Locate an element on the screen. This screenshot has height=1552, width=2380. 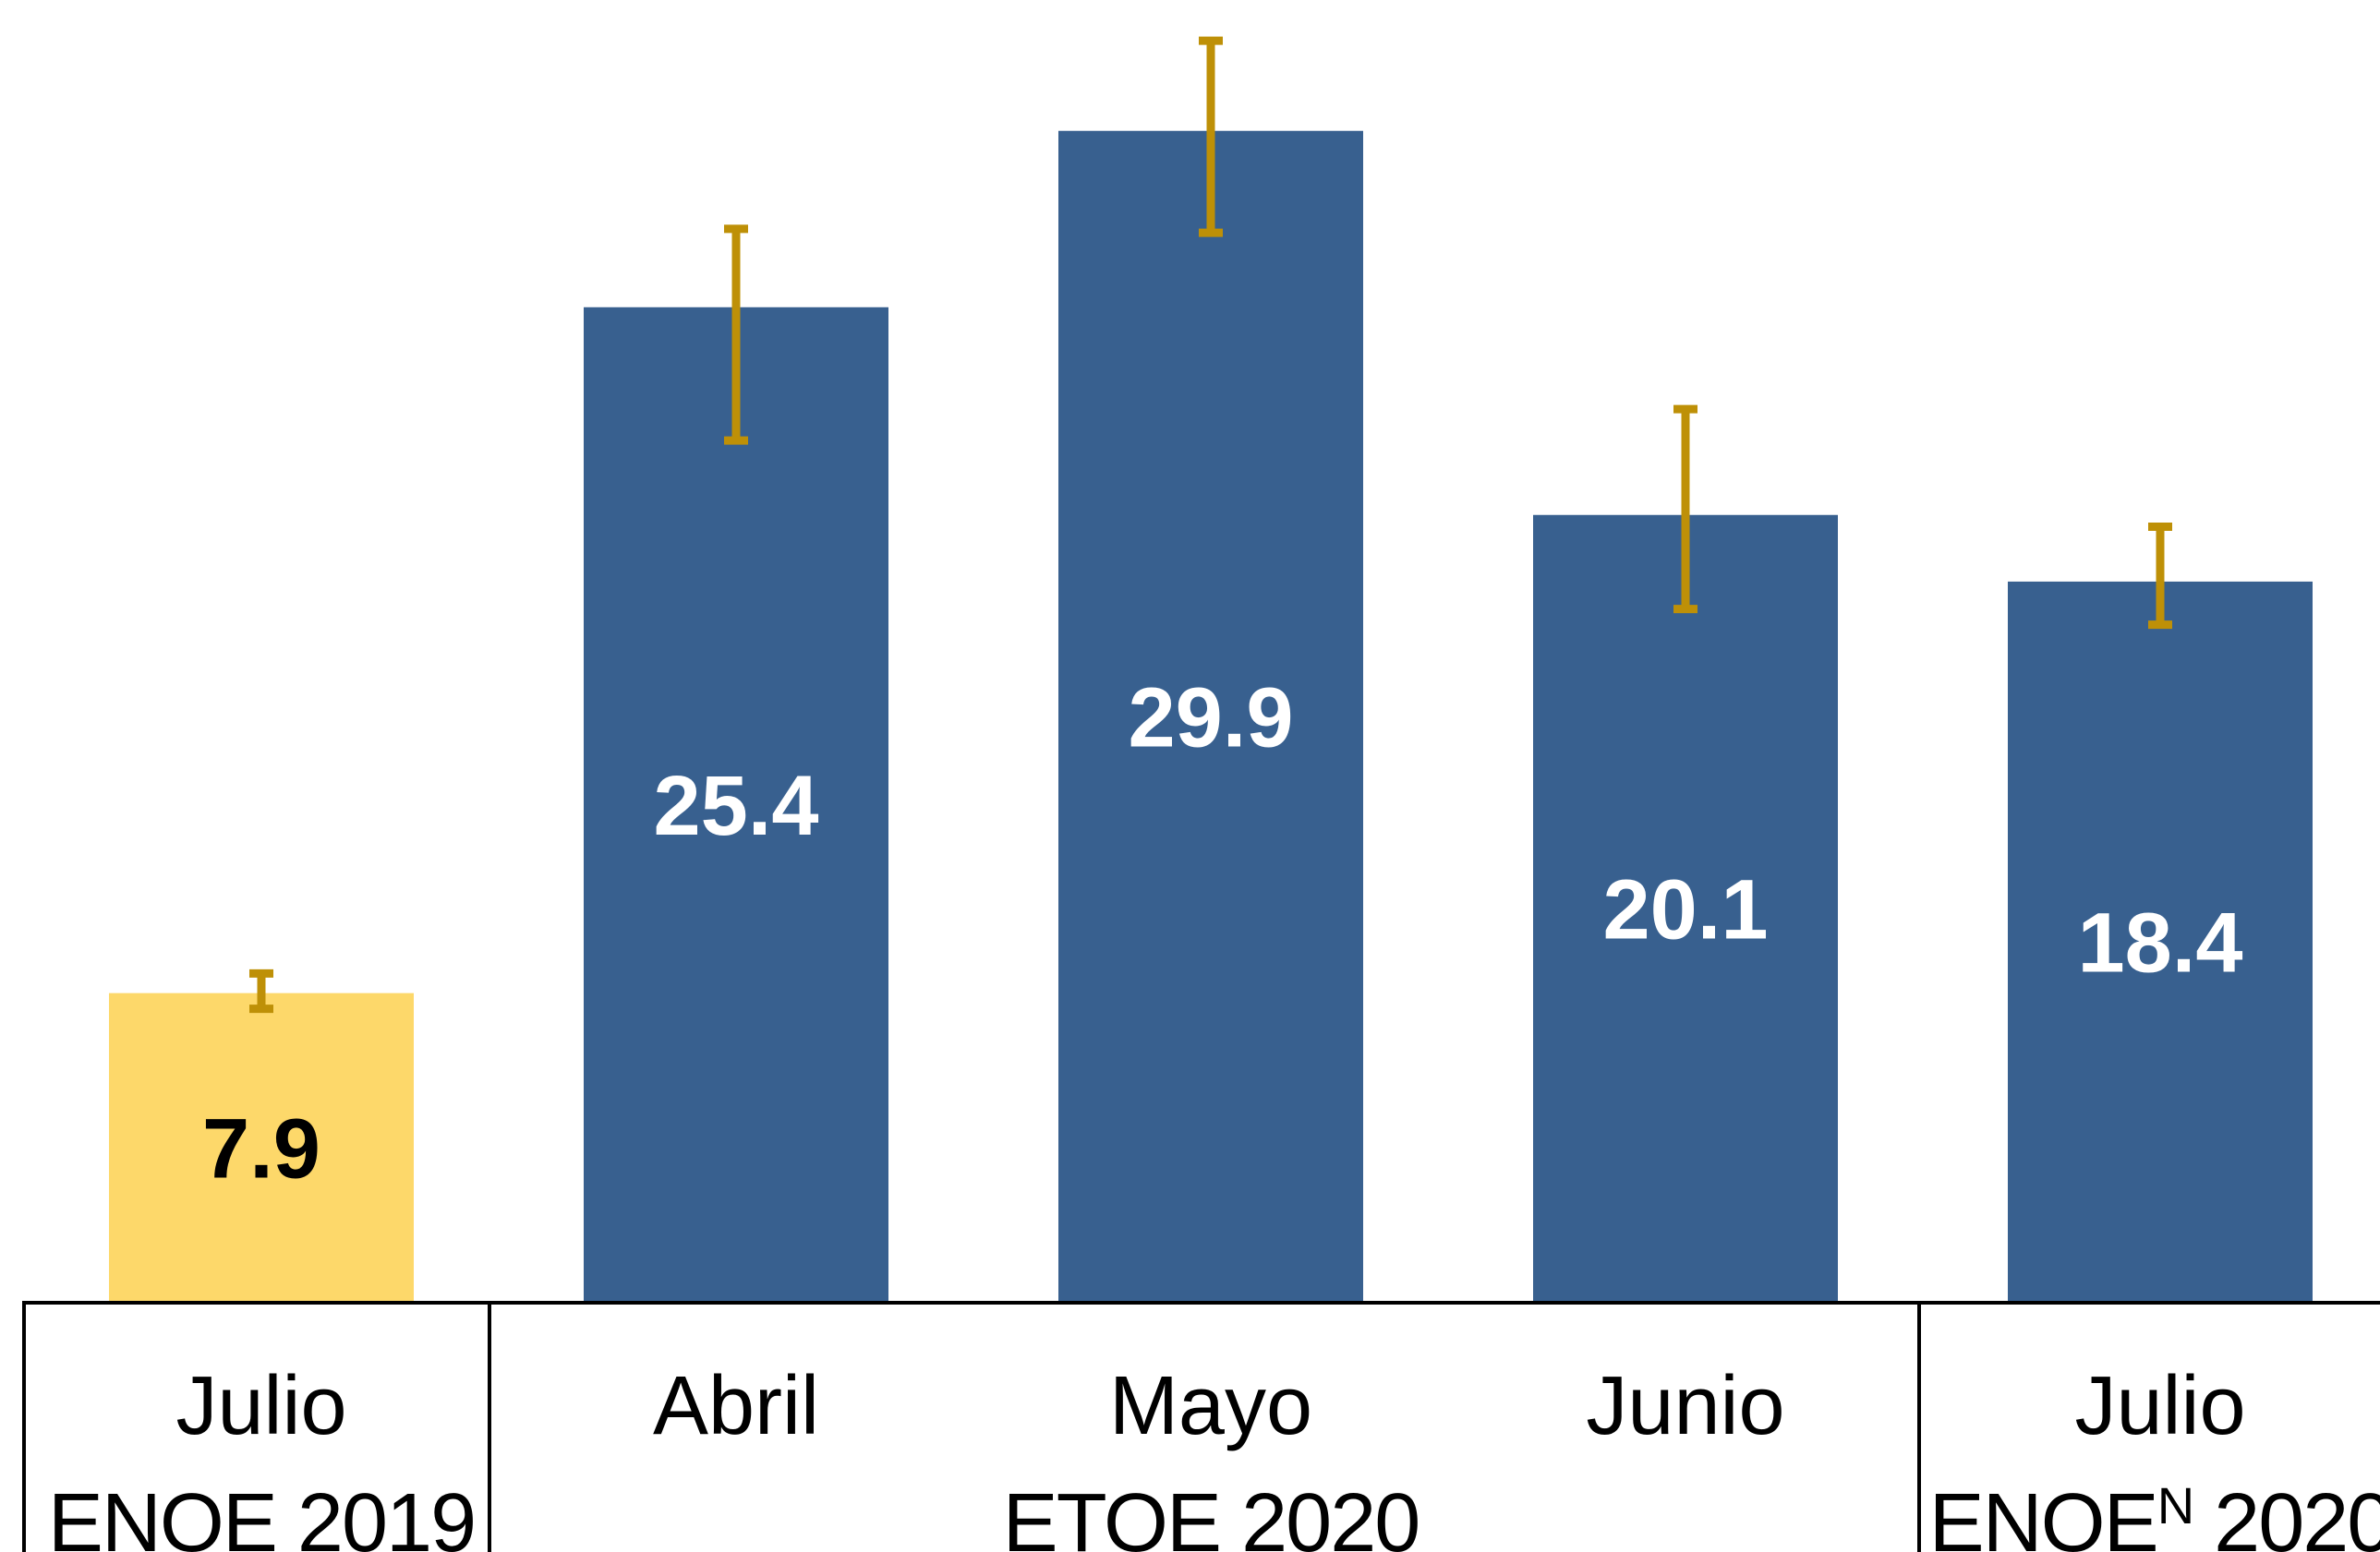
group-label-1: ENOE 2019 is located at coordinates (261, 1514).